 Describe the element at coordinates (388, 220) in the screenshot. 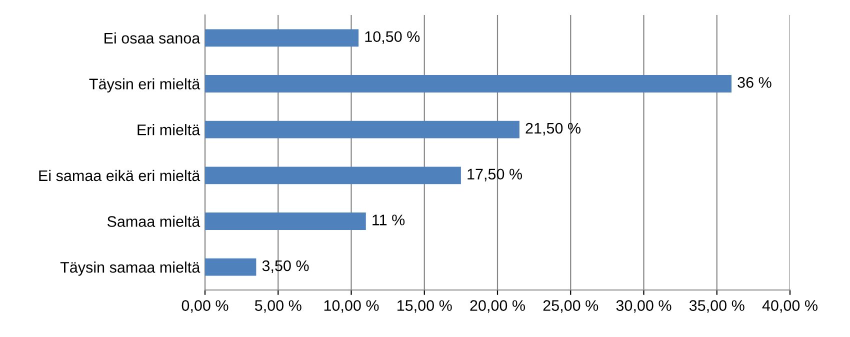

I see `data-label: 11 %` at that location.